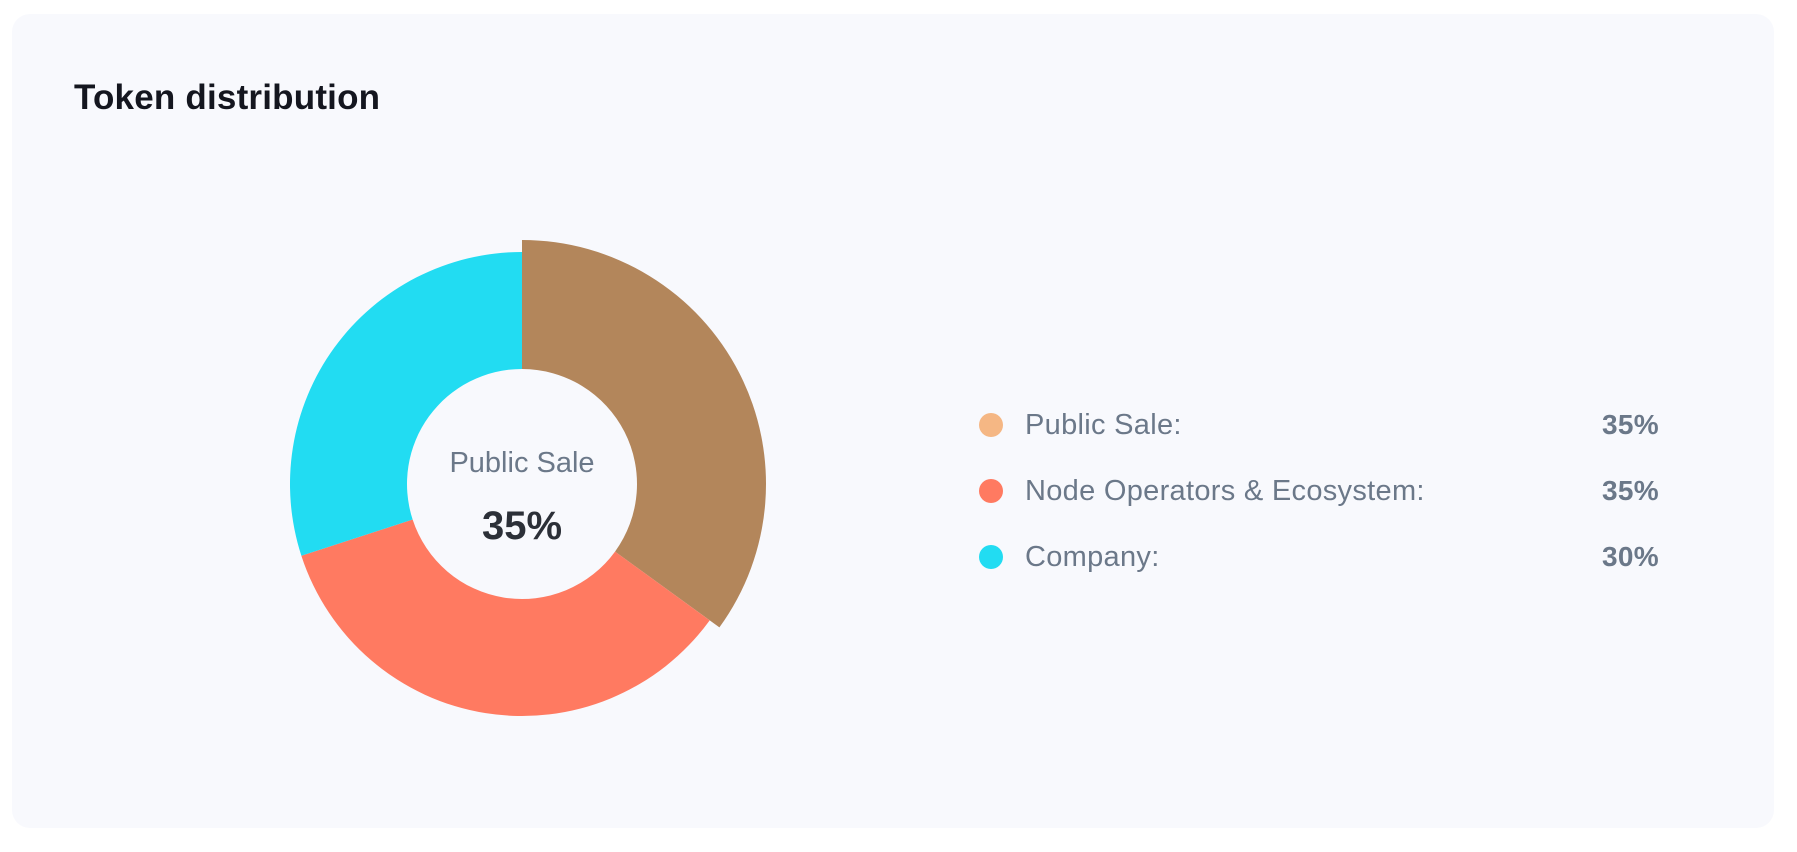 The width and height of the screenshot is (1797, 852). I want to click on legend-label: Node Operators & Ecosystem:, so click(1225, 490).